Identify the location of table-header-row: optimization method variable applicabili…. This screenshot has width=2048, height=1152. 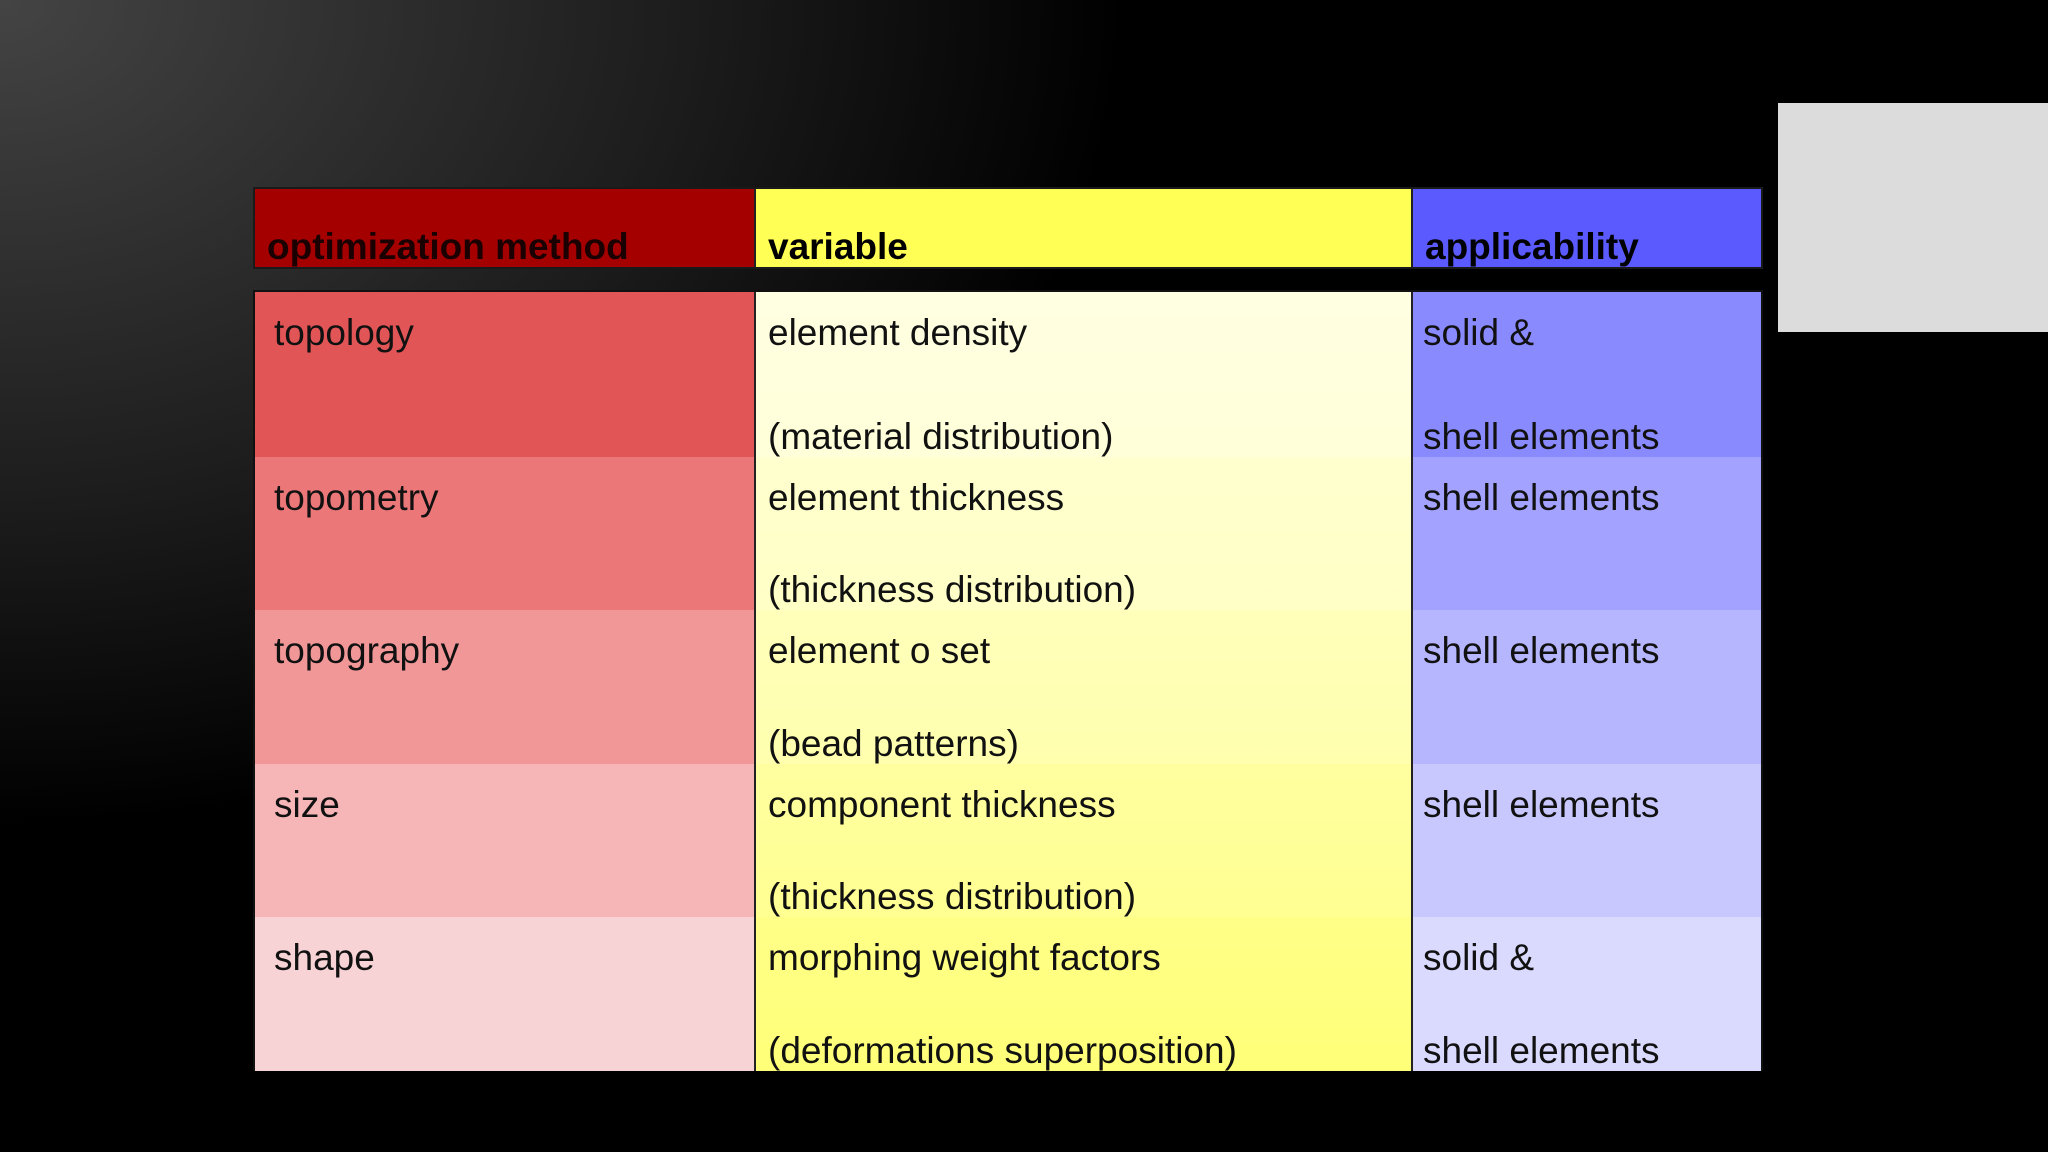
(1008, 228).